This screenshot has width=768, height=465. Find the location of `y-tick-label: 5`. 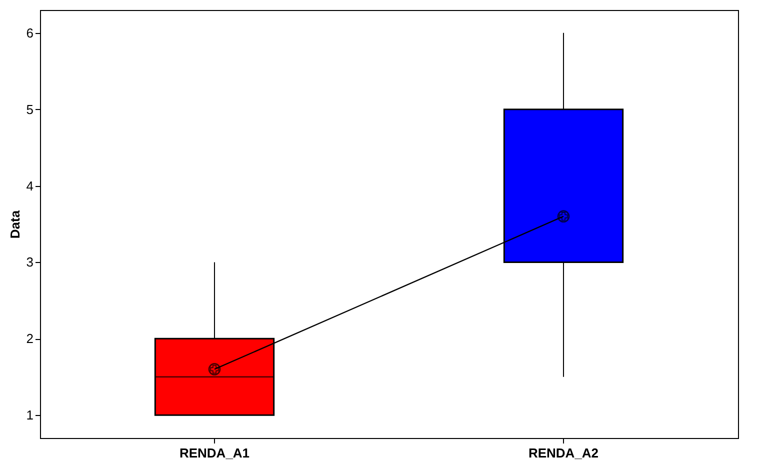

y-tick-label: 5 is located at coordinates (30, 109).